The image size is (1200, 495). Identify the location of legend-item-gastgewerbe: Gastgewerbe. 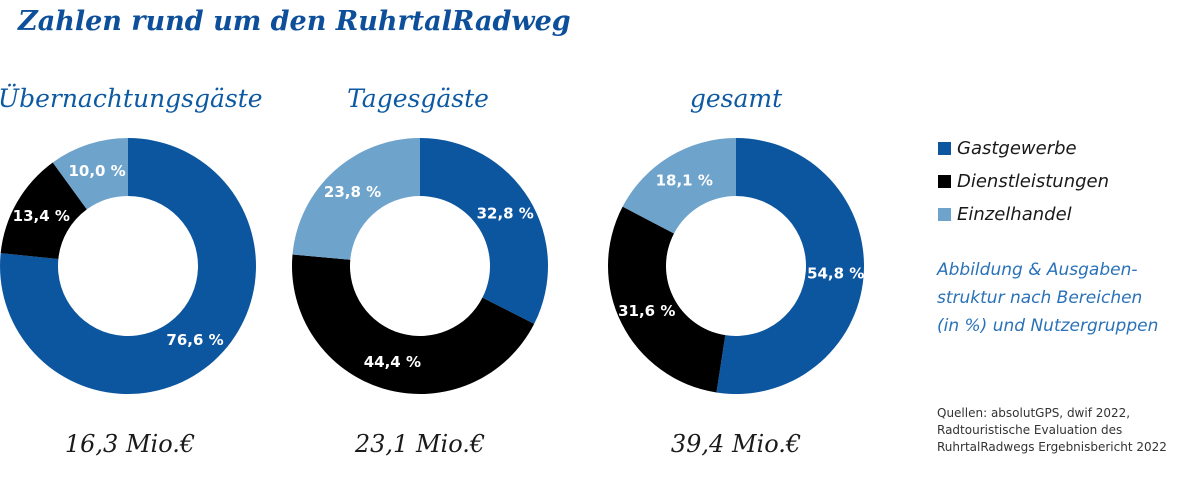
(1023, 148).